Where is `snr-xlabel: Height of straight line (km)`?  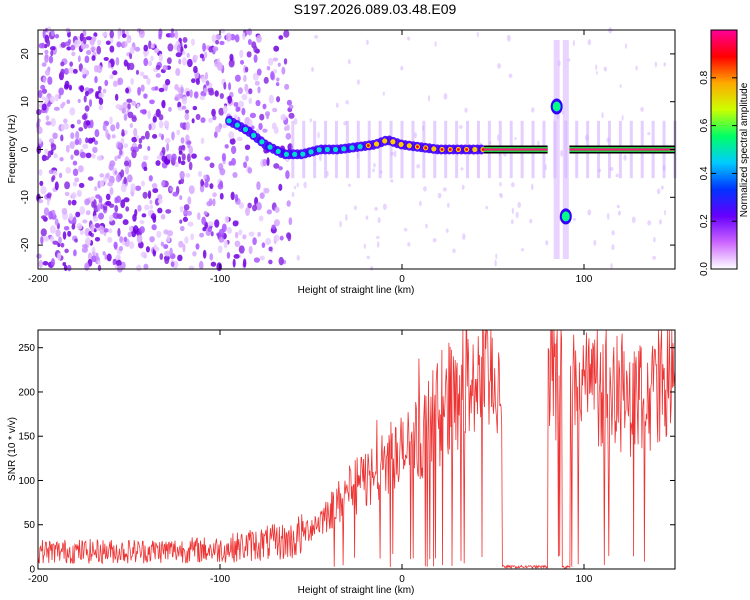 snr-xlabel: Height of straight line (km) is located at coordinates (356, 590).